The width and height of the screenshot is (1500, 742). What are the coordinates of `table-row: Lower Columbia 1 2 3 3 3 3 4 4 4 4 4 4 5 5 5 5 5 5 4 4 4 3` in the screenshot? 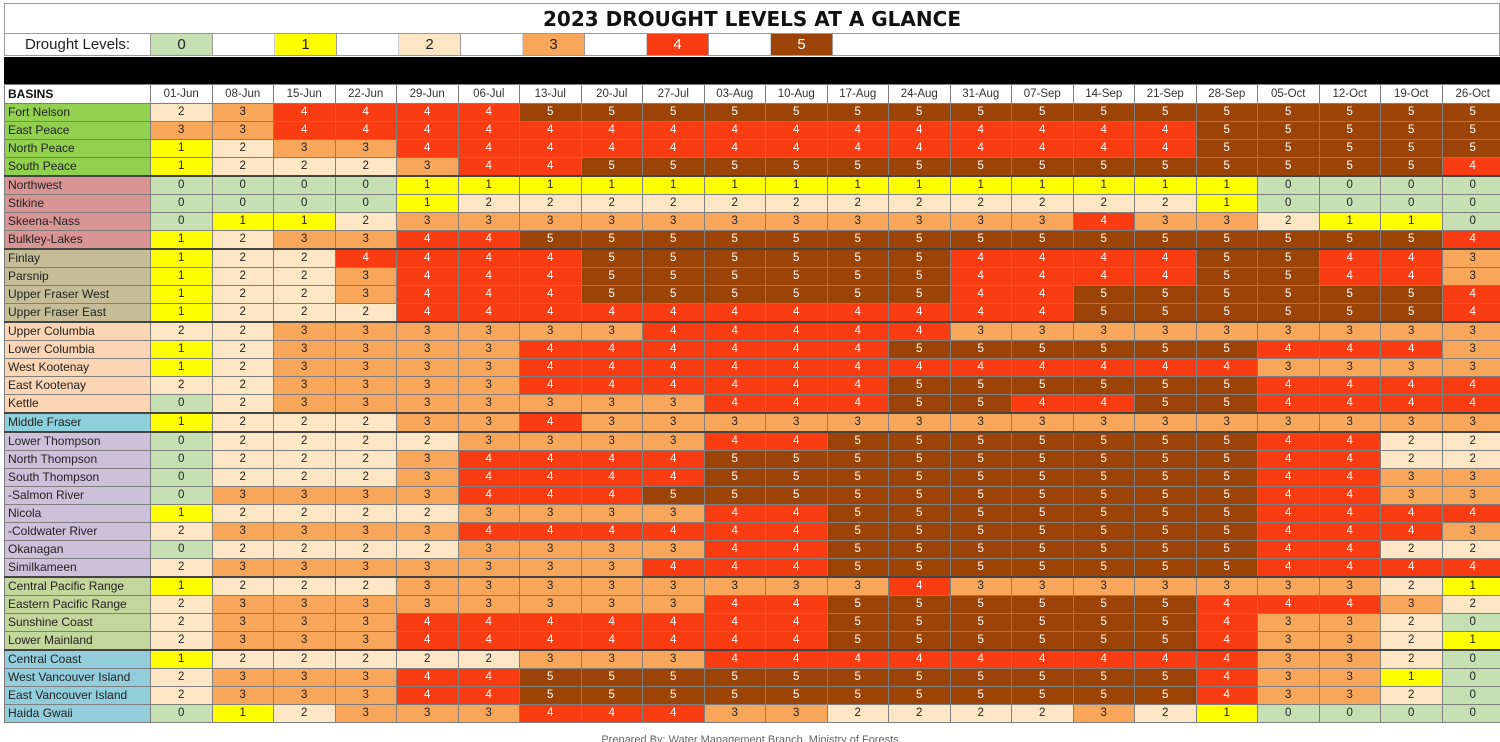 It's located at (752, 349).